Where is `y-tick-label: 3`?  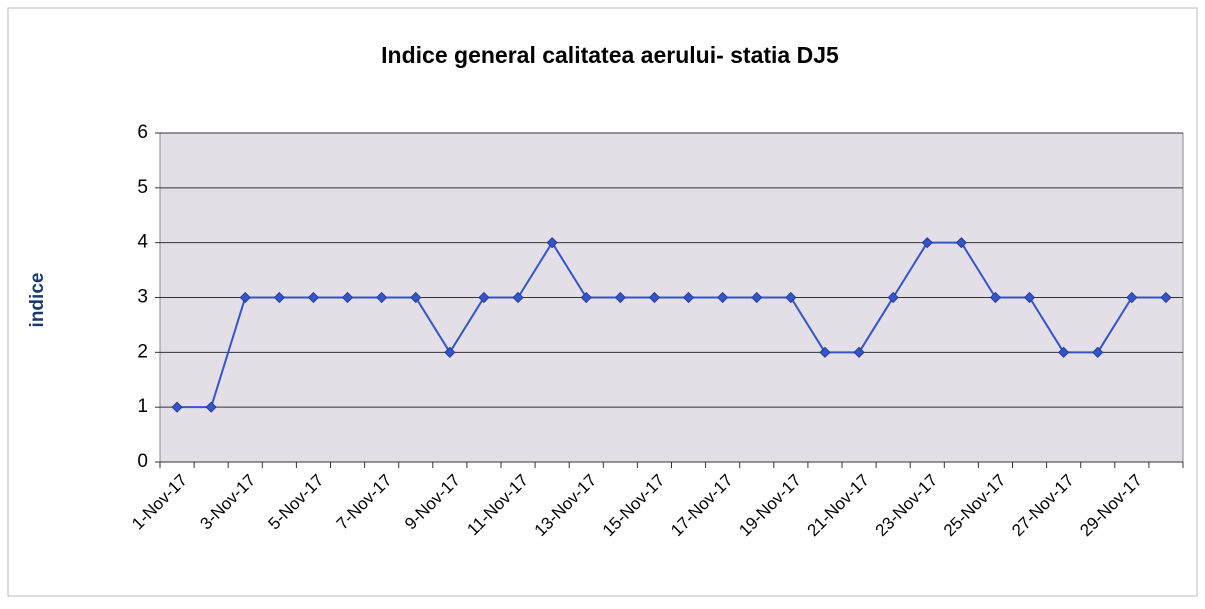
y-tick-label: 3 is located at coordinates (142, 297).